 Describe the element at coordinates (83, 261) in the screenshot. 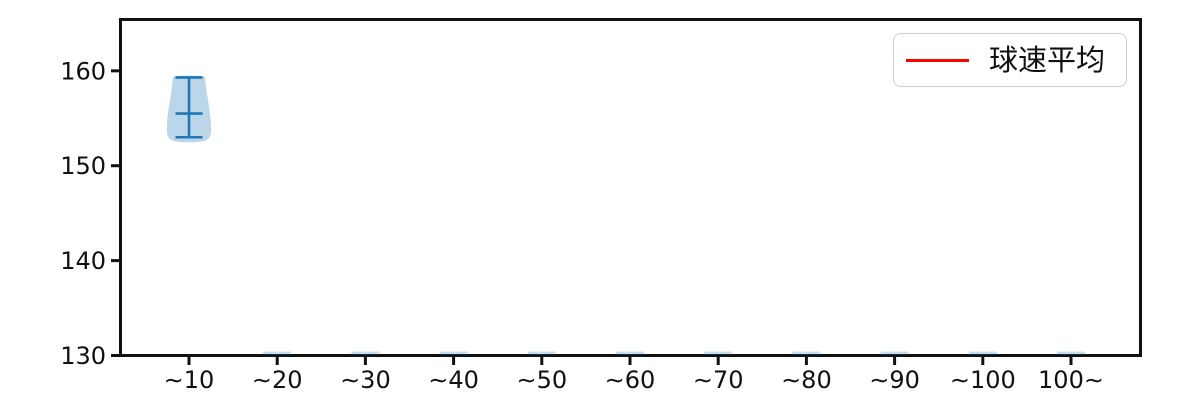

I see `y-tick-label: 140` at that location.